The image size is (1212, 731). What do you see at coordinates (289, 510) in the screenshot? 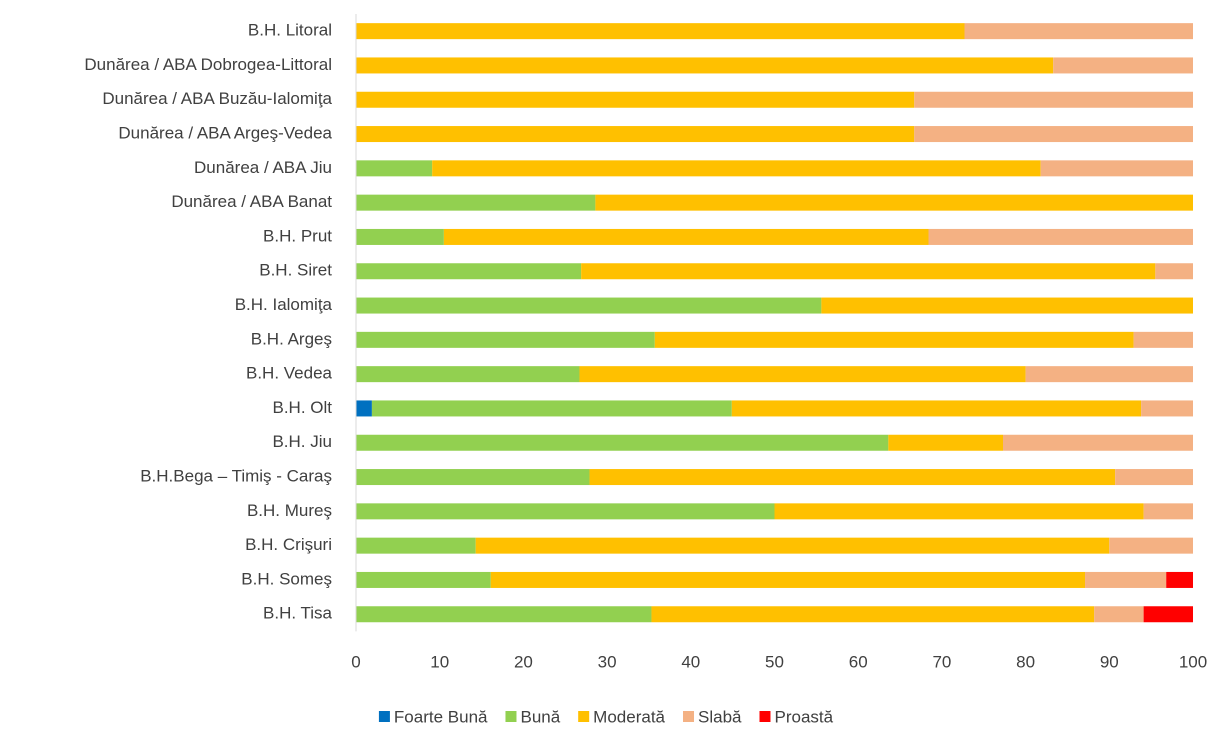
I see `y-tick-label: B.H. Mureş` at bounding box center [289, 510].